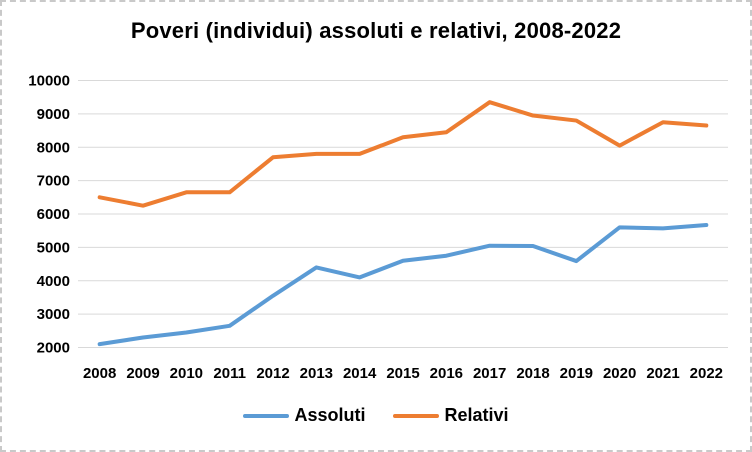 The image size is (752, 452). Describe the element at coordinates (476, 415) in the screenshot. I see `legend-label-relativi: Relativi` at that location.